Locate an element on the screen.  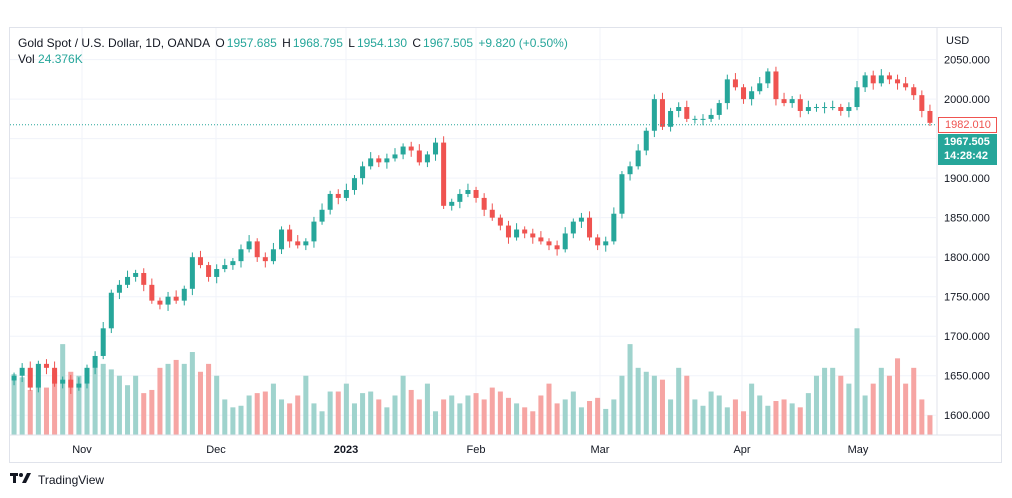
countdown-timer: 14:28:42 is located at coordinates (966, 156).